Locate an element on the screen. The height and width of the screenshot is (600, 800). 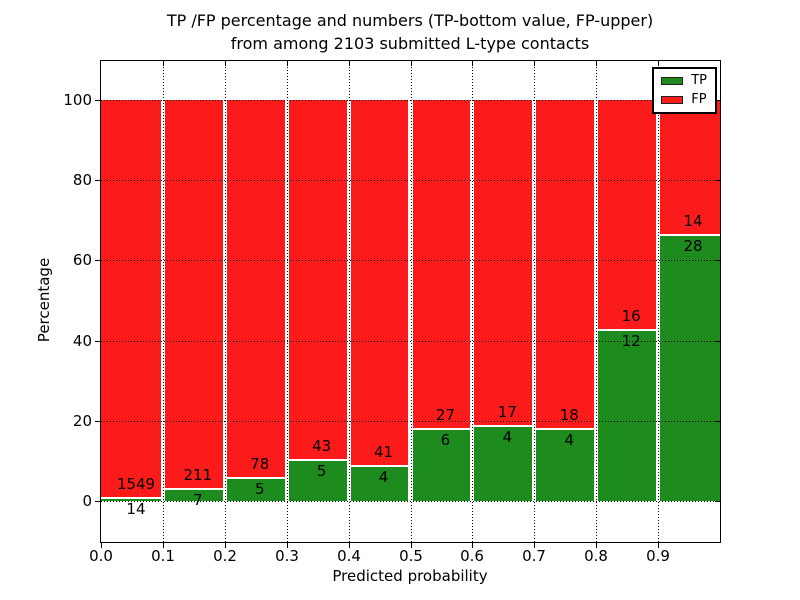
tp-color-swatch is located at coordinates (672, 81).